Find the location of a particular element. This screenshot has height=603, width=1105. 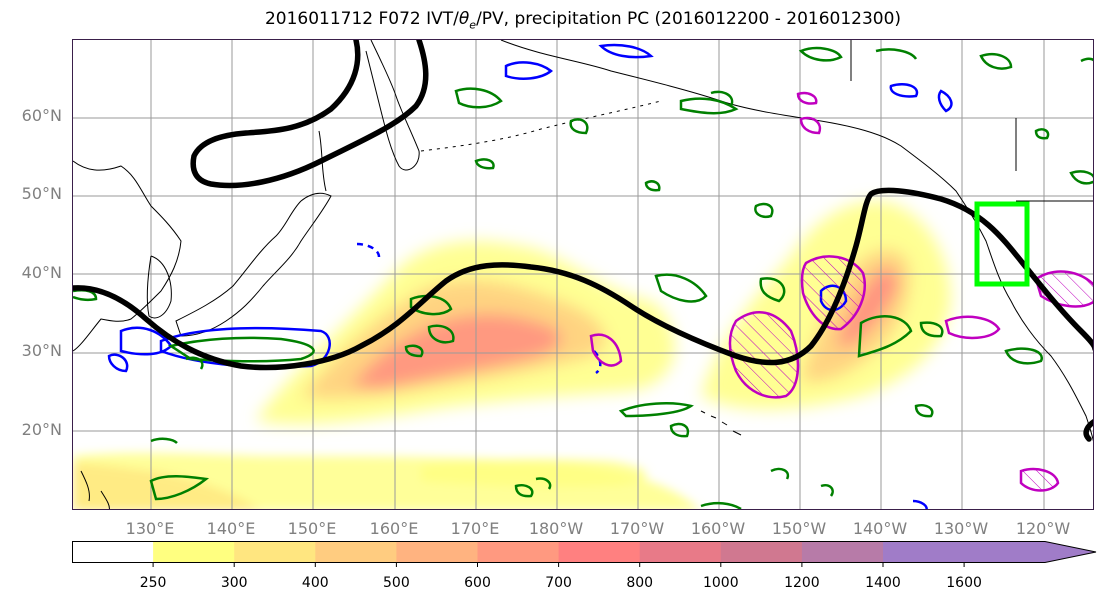

coast-japan is located at coordinates (253, 264).